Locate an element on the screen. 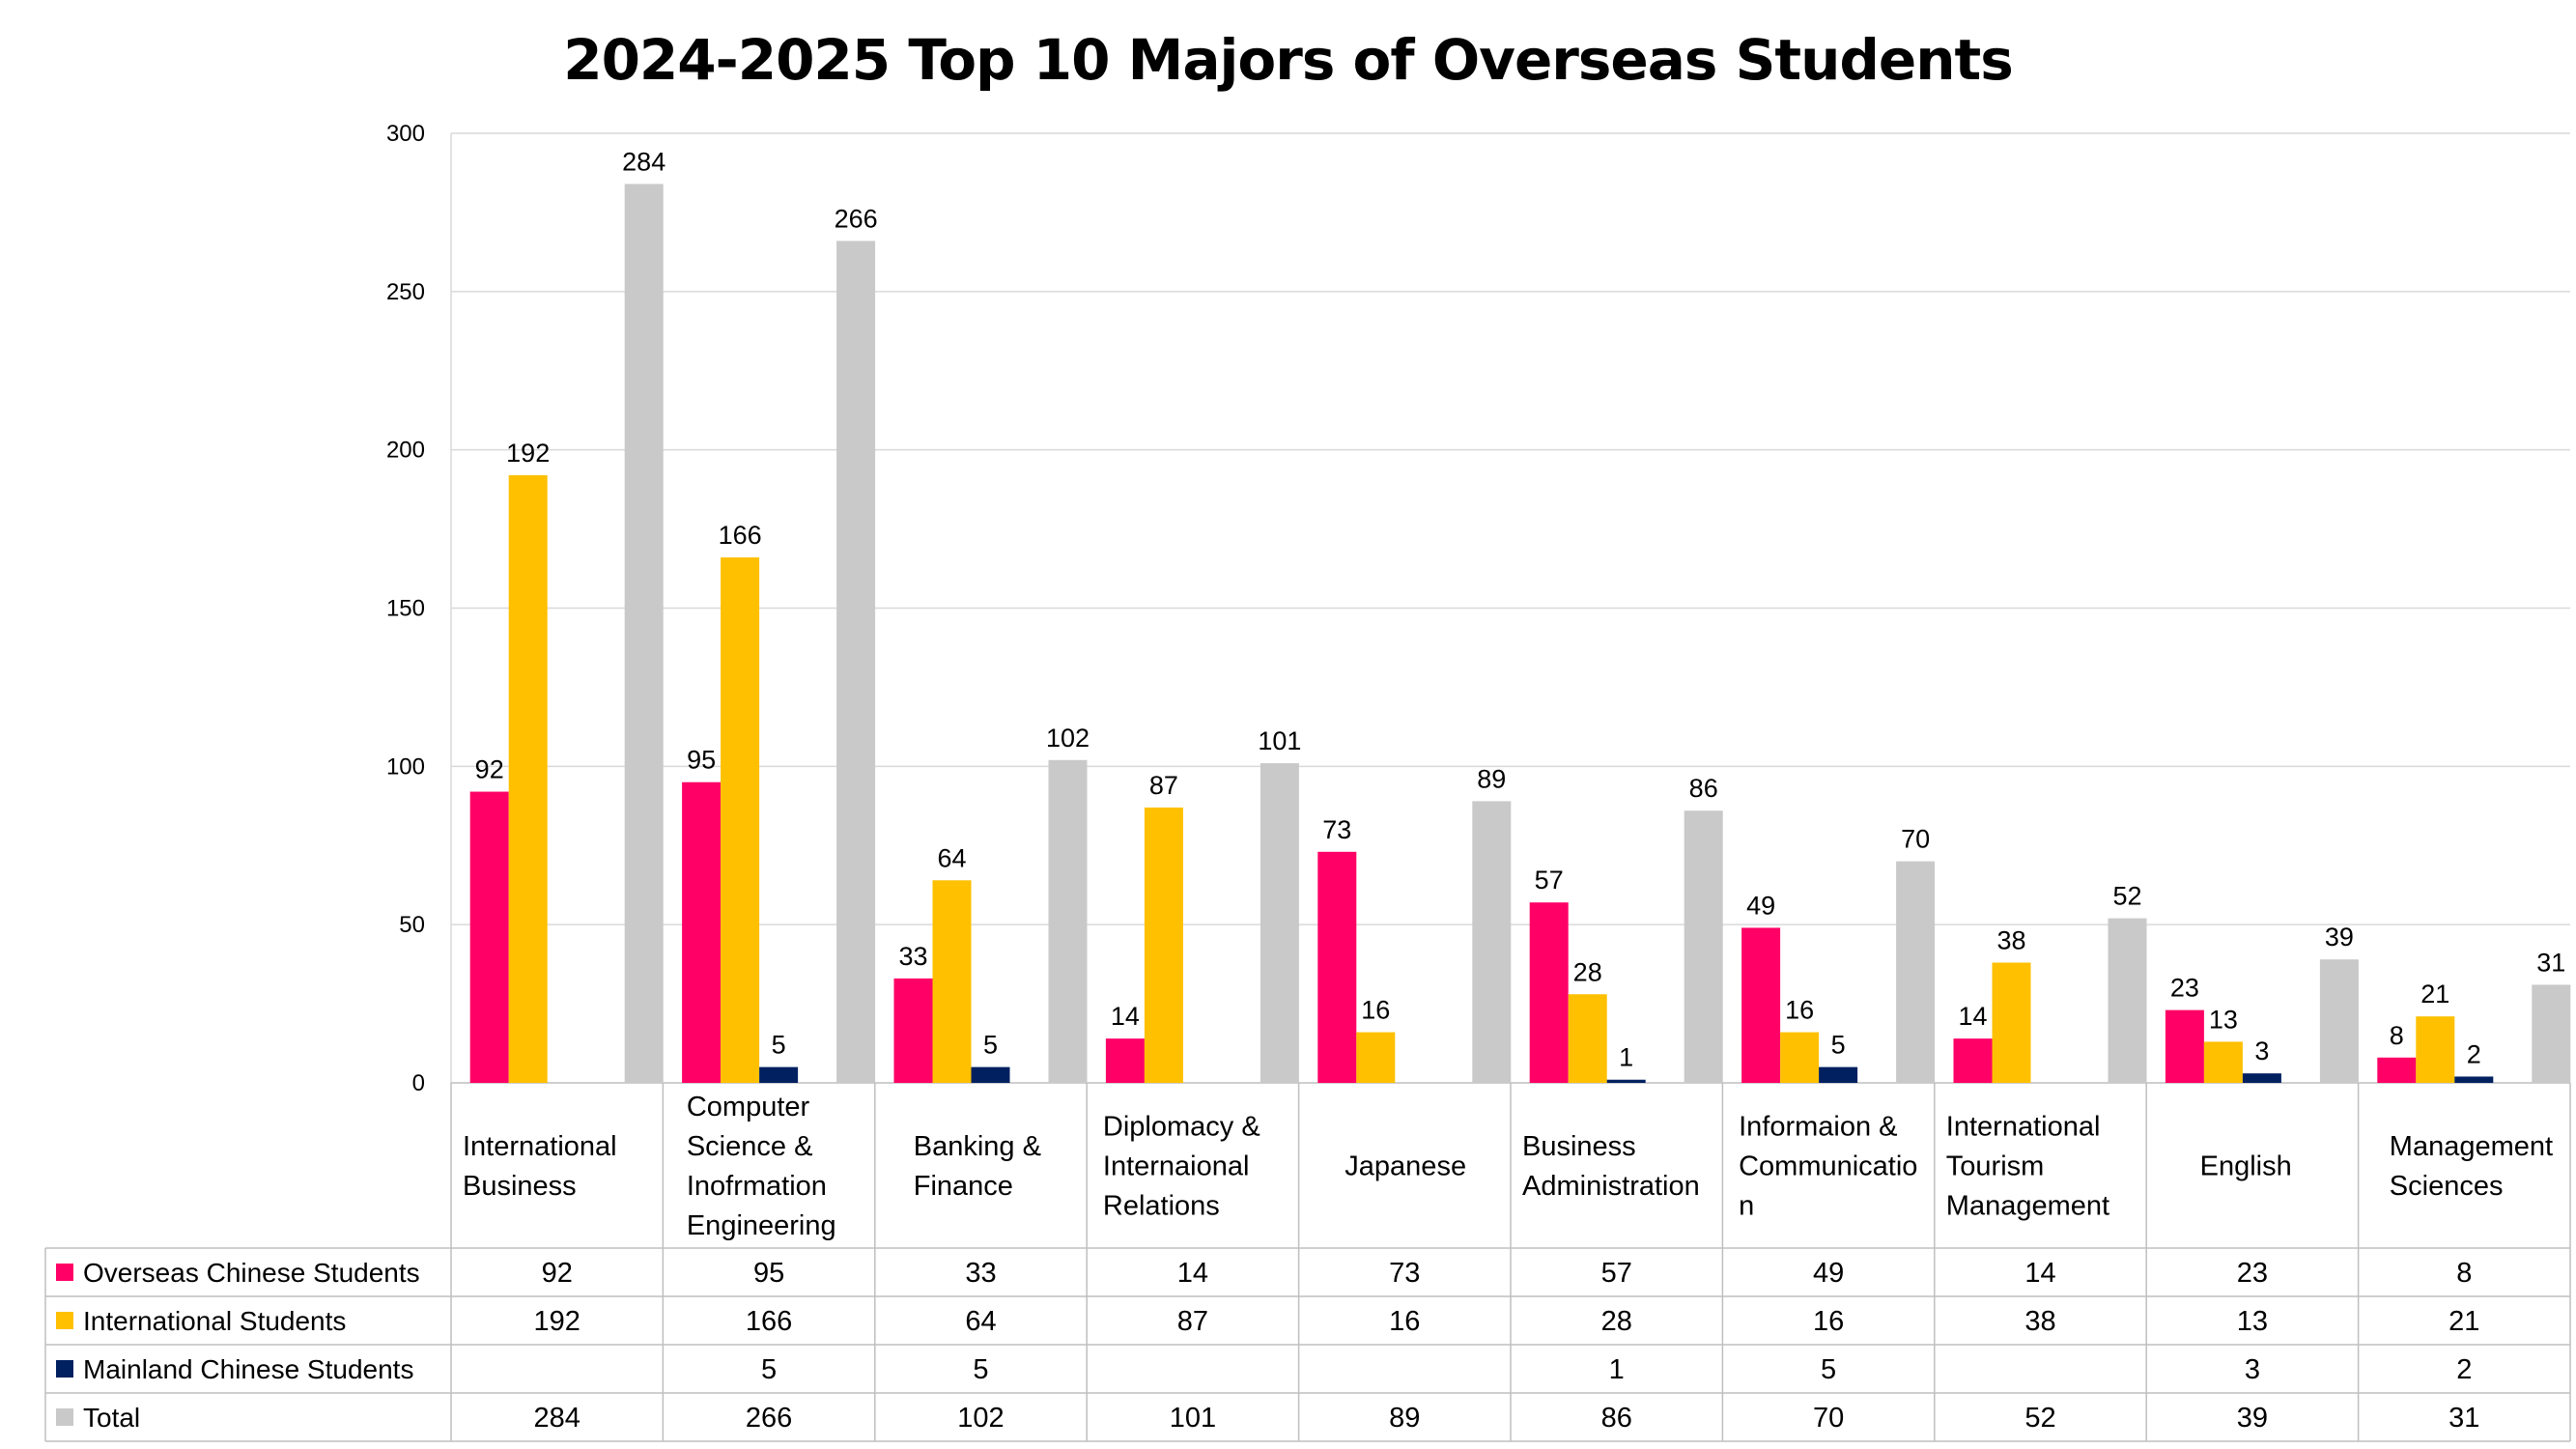 The width and height of the screenshot is (2576, 1449). data-label: 3 is located at coordinates (2261, 1051).